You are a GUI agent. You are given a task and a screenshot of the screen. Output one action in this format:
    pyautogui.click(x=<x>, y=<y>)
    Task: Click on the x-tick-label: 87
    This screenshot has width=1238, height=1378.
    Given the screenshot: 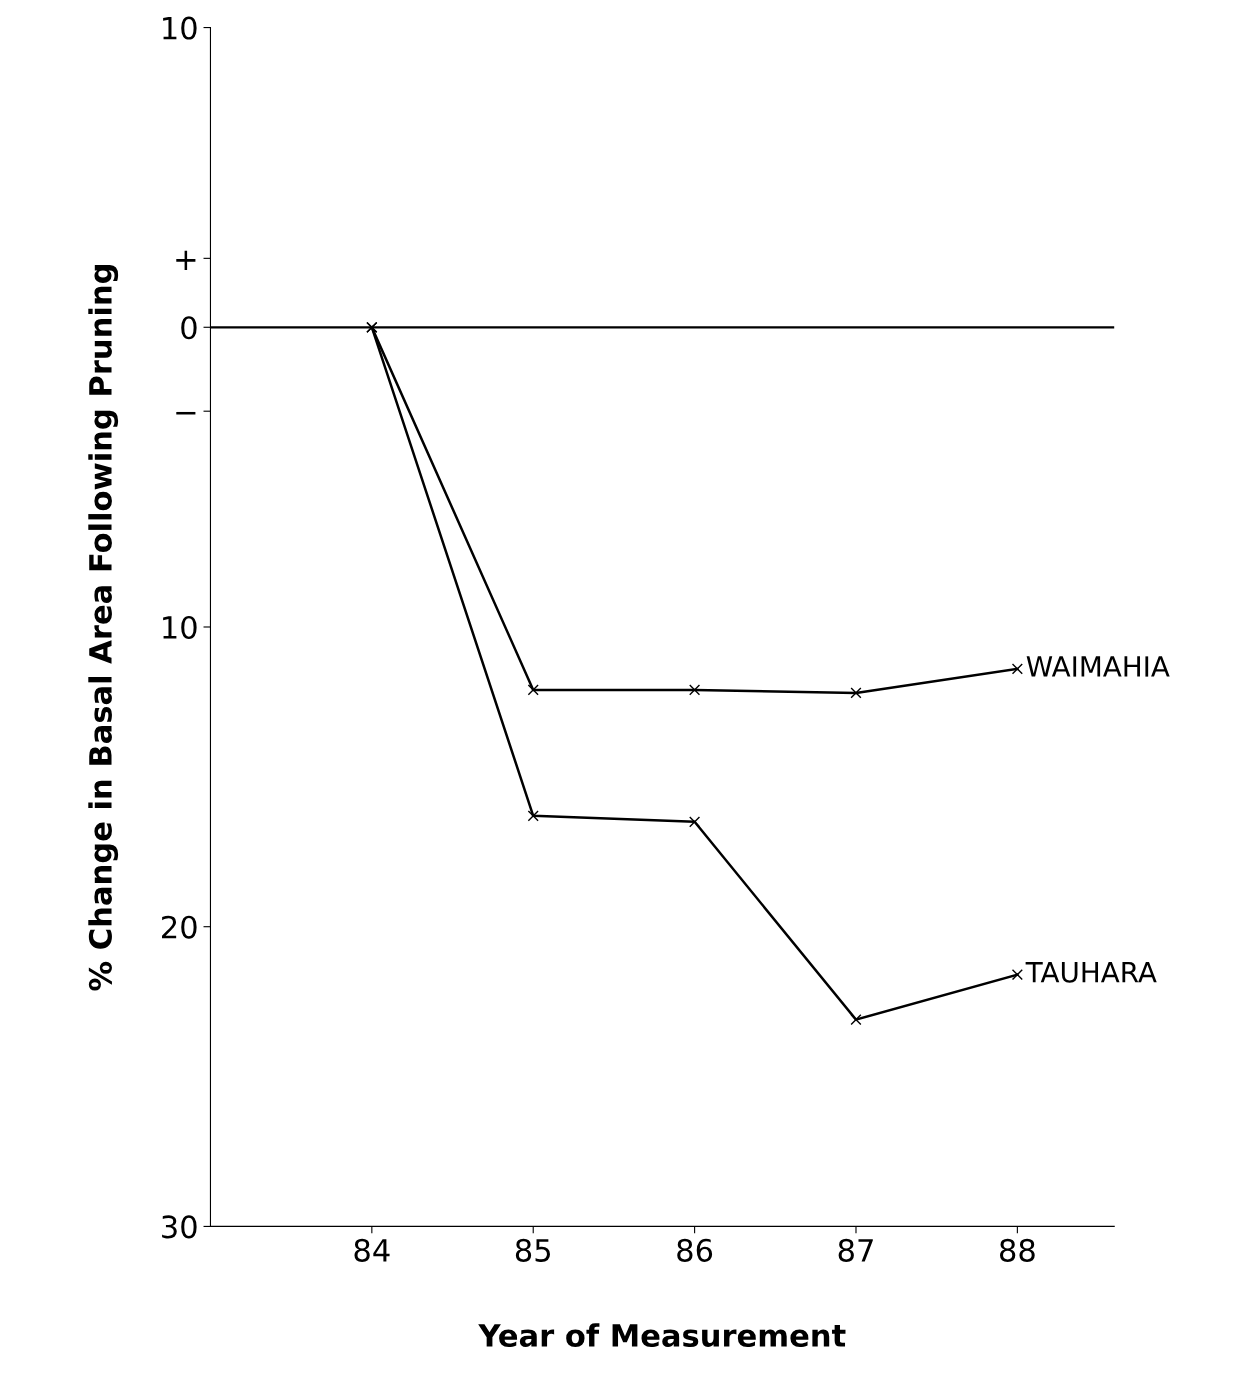 What is the action you would take?
    pyautogui.click(x=855, y=1250)
    